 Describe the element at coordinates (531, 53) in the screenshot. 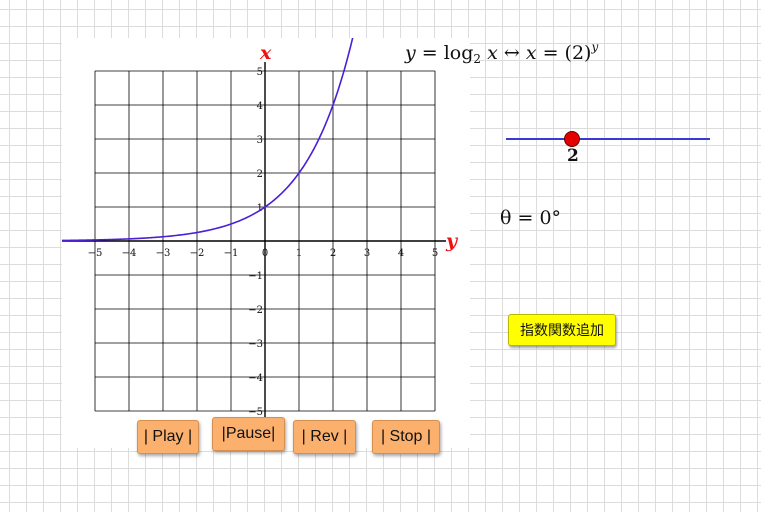

I see `formula-rhs-var: x` at that location.